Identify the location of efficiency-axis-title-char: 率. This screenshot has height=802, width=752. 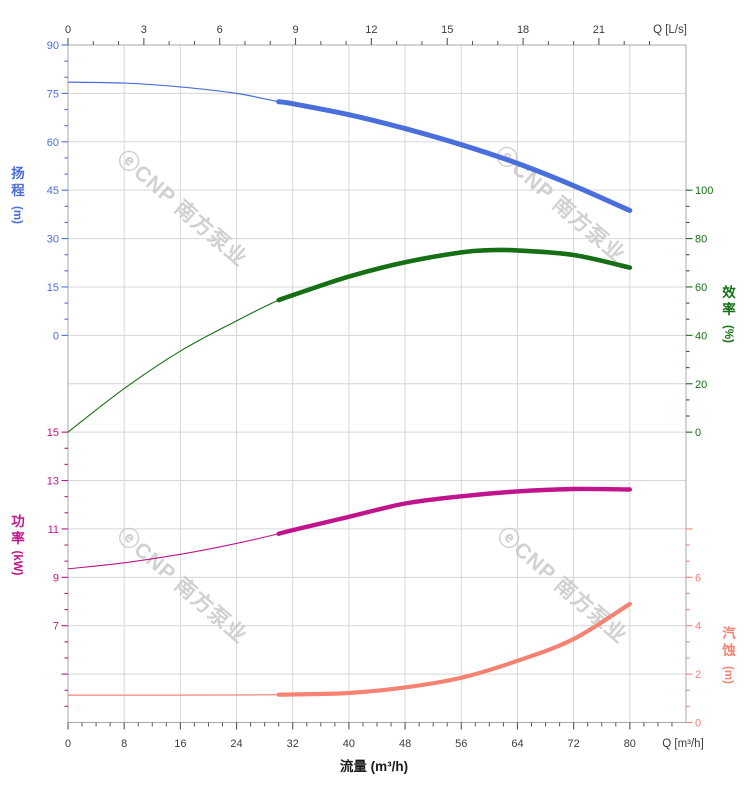
(729, 309).